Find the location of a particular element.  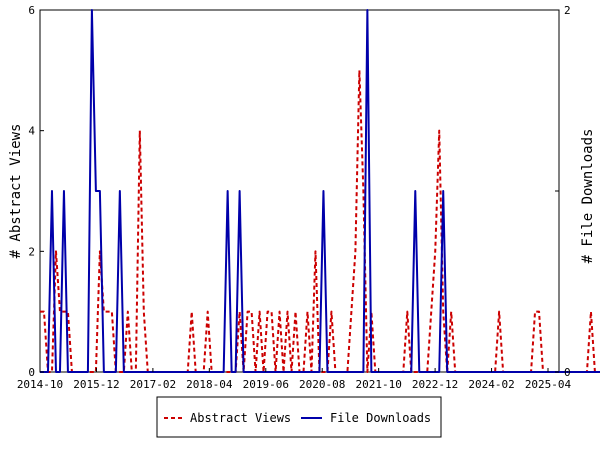

legend-label-abstract-views: Abstract Views is located at coordinates (240, 418).